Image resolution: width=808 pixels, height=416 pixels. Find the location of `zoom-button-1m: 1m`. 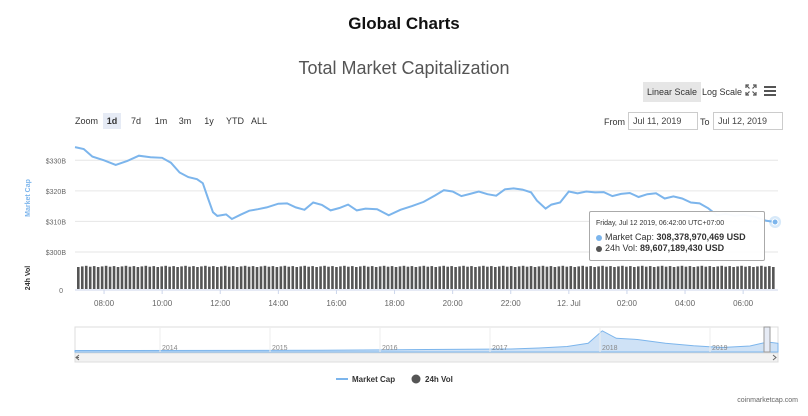

zoom-button-1m: 1m is located at coordinates (161, 121).